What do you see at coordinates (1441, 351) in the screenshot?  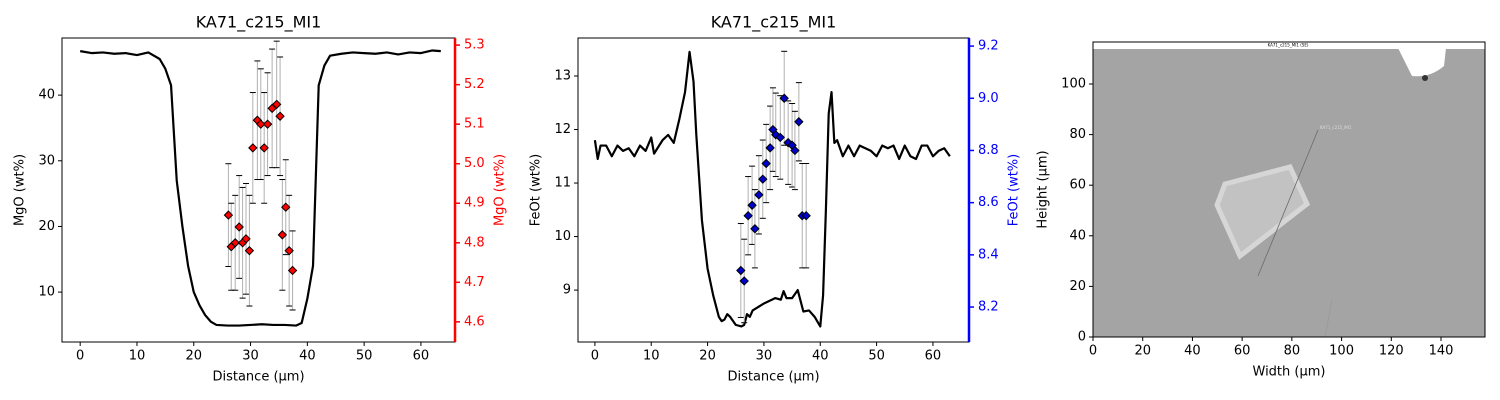 I see `x-tick-label: 140` at bounding box center [1441, 351].